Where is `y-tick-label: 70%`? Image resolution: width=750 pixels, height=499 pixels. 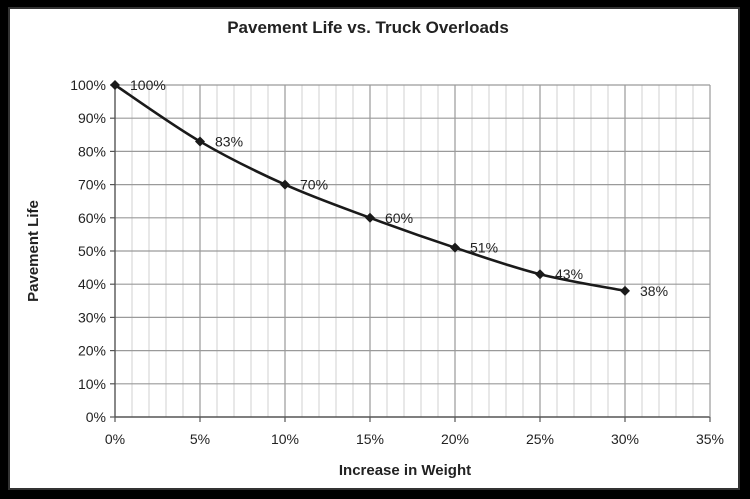
y-tick-label: 70% is located at coordinates (92, 185).